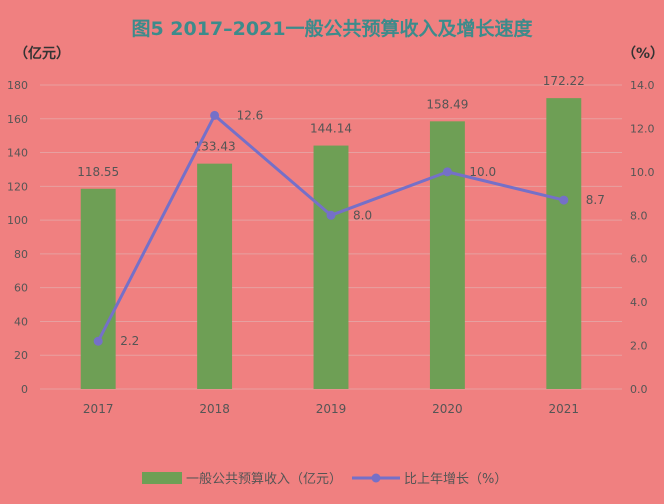 This screenshot has height=504, width=664. What do you see at coordinates (595, 200) in the screenshot?
I see `line-label: 8.7` at bounding box center [595, 200].